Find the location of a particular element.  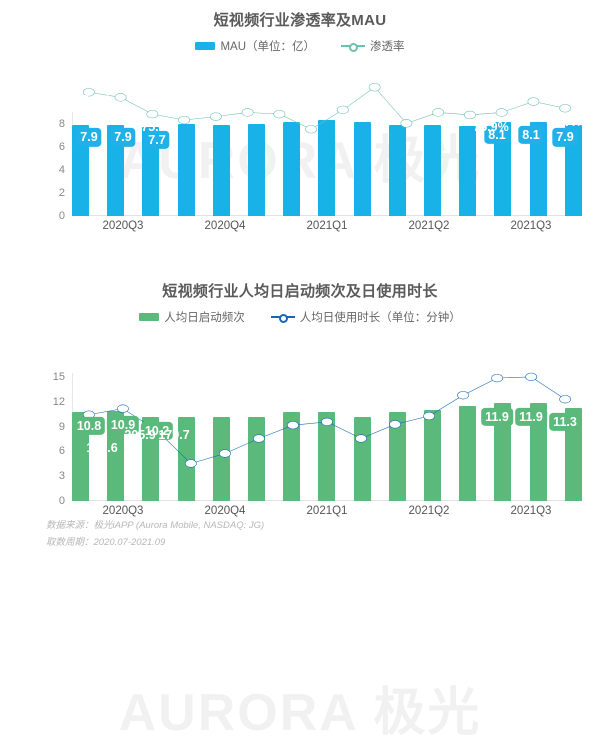

legend-usage-duration: 人均日使用时长（单位：分钟） is located at coordinates (365, 317).